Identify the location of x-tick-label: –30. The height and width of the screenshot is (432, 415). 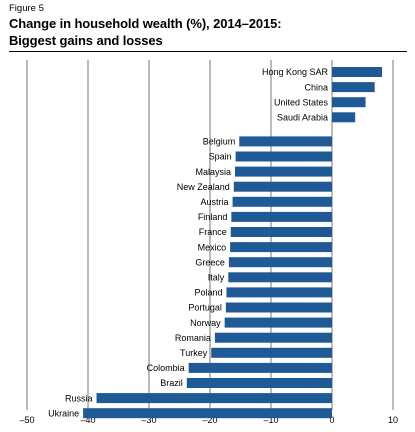
(148, 420).